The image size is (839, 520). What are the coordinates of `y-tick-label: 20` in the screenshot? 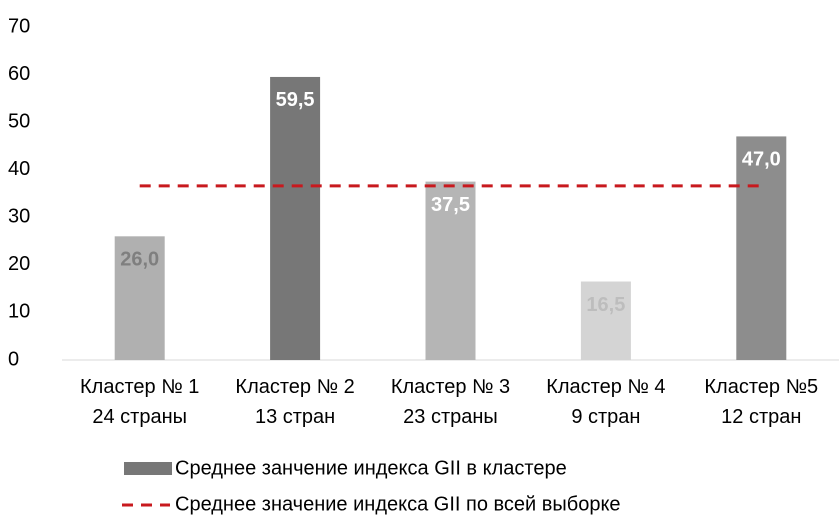 It's located at (19, 264).